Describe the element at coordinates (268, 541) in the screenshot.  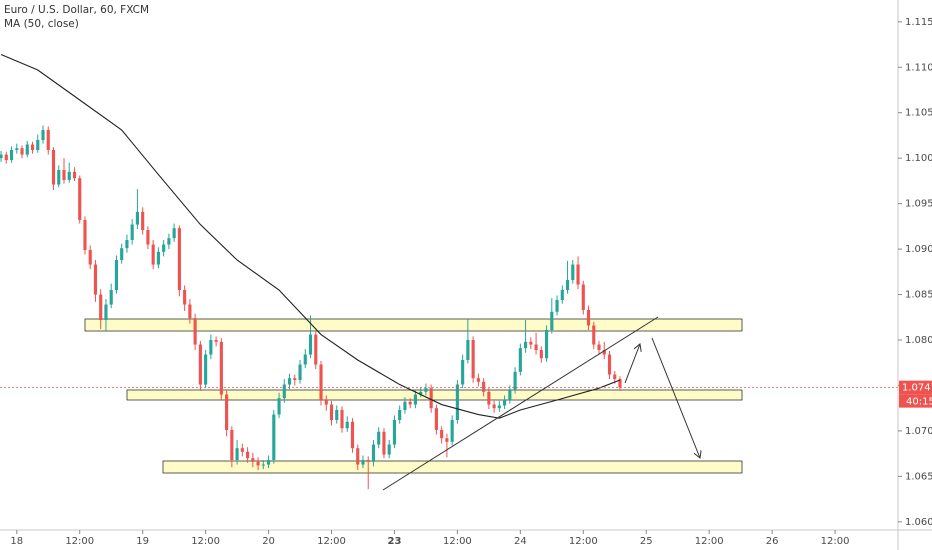
I see `x-tick-label: 20` at that location.